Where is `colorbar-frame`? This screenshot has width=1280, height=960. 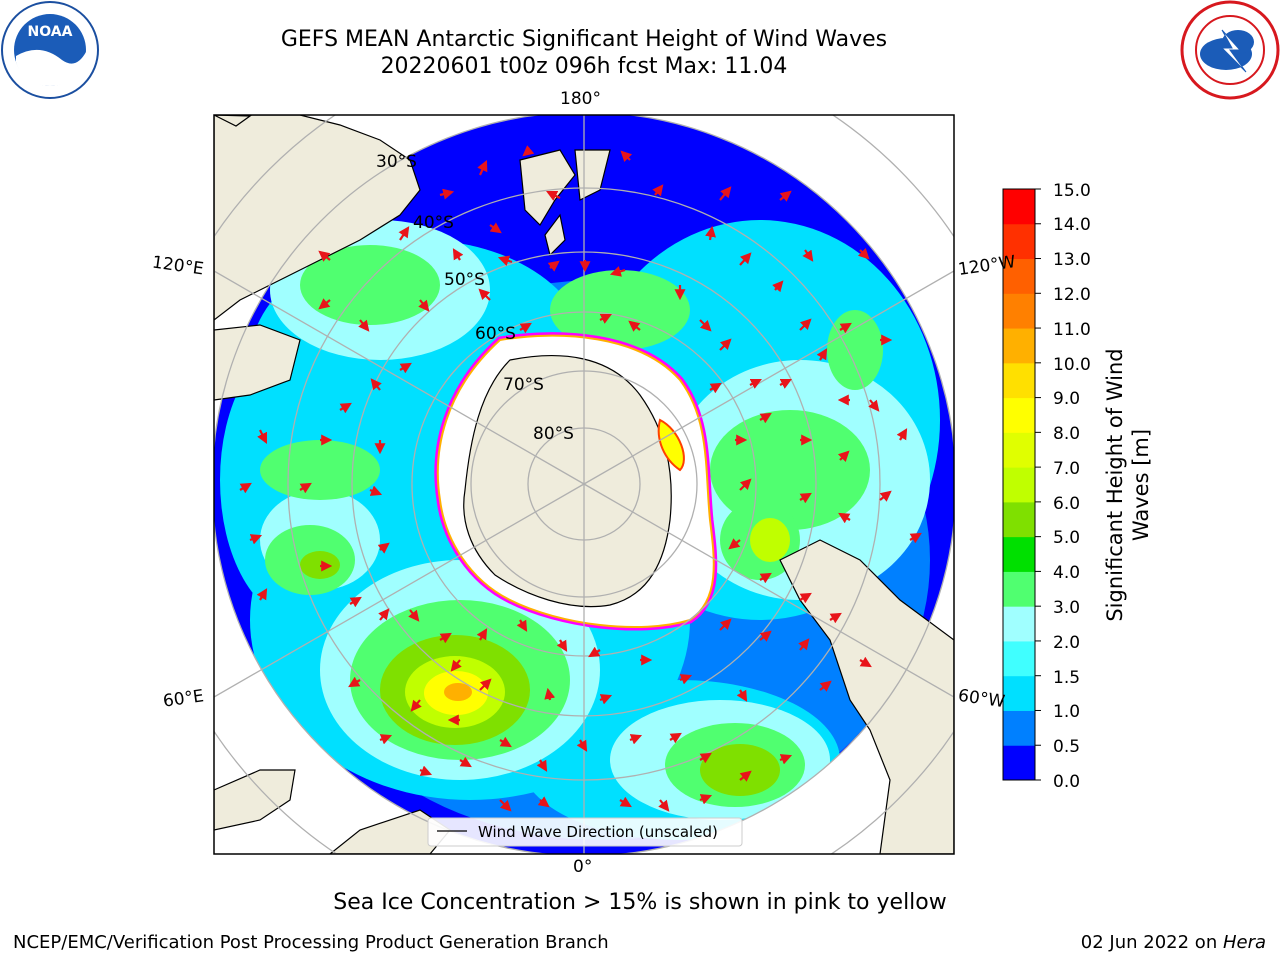 colorbar-frame is located at coordinates (1019, 484).